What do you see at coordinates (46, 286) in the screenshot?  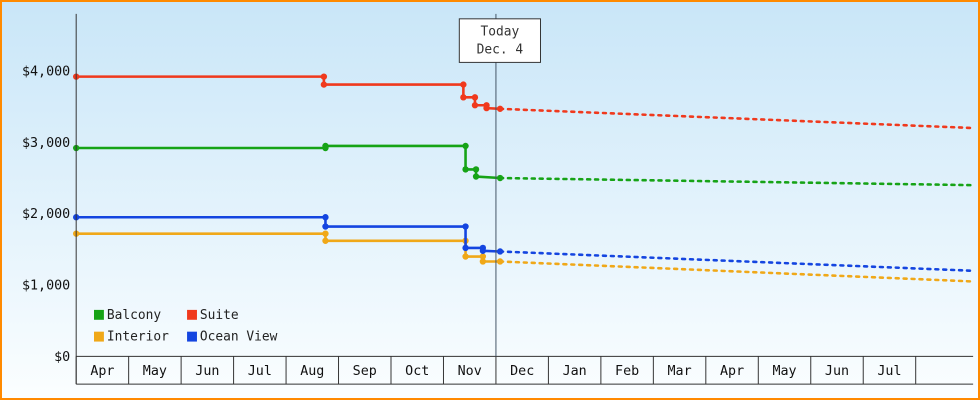 I see `y-tick-label: $1,000` at bounding box center [46, 286].